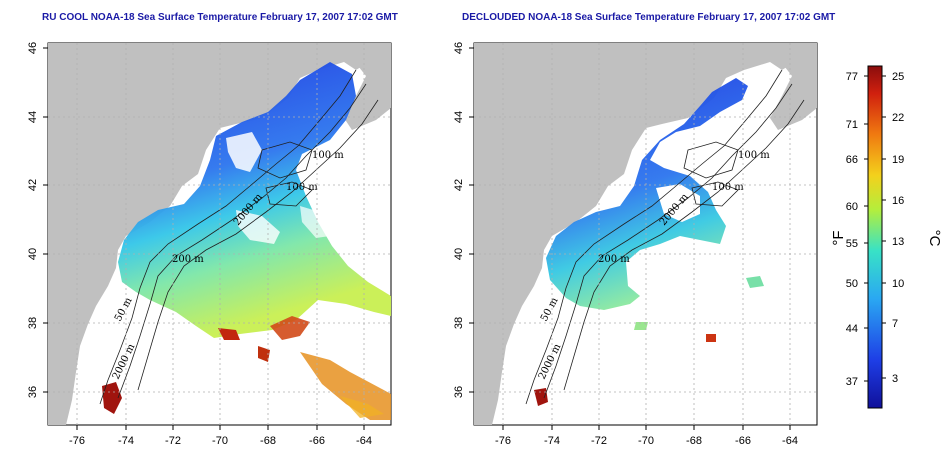 The image size is (950, 475). I want to click on colorbar-celsius-tick: 25, so click(898, 77).